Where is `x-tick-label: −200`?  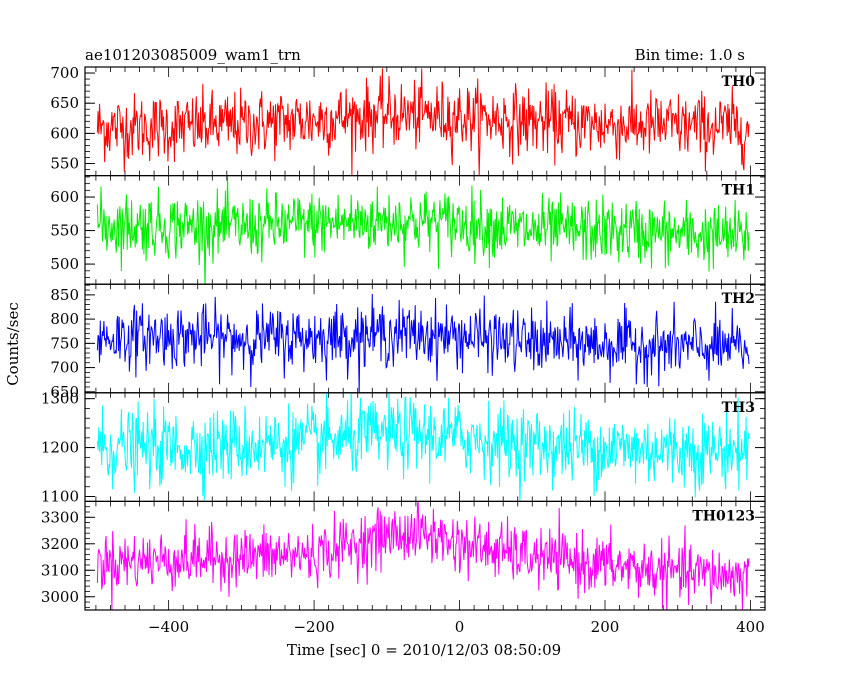
x-tick-label: −200 is located at coordinates (313, 627).